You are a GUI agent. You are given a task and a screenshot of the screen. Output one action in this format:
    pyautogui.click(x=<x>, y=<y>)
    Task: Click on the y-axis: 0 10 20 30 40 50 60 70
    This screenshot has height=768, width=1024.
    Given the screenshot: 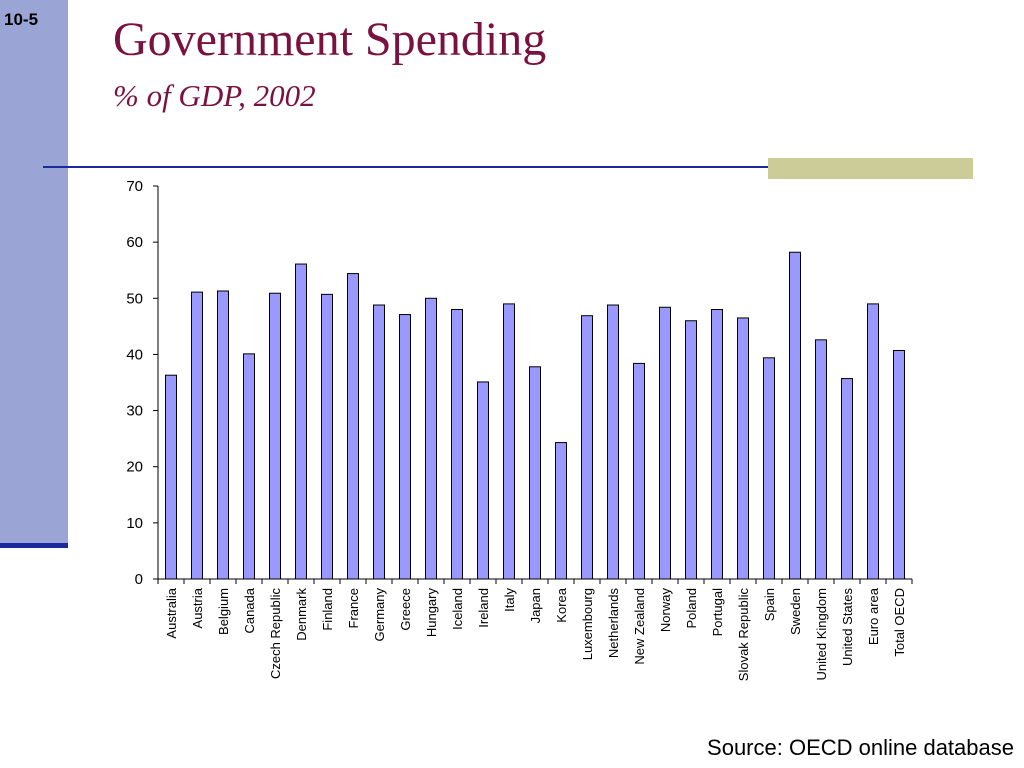 What is the action you would take?
    pyautogui.click(x=142, y=383)
    